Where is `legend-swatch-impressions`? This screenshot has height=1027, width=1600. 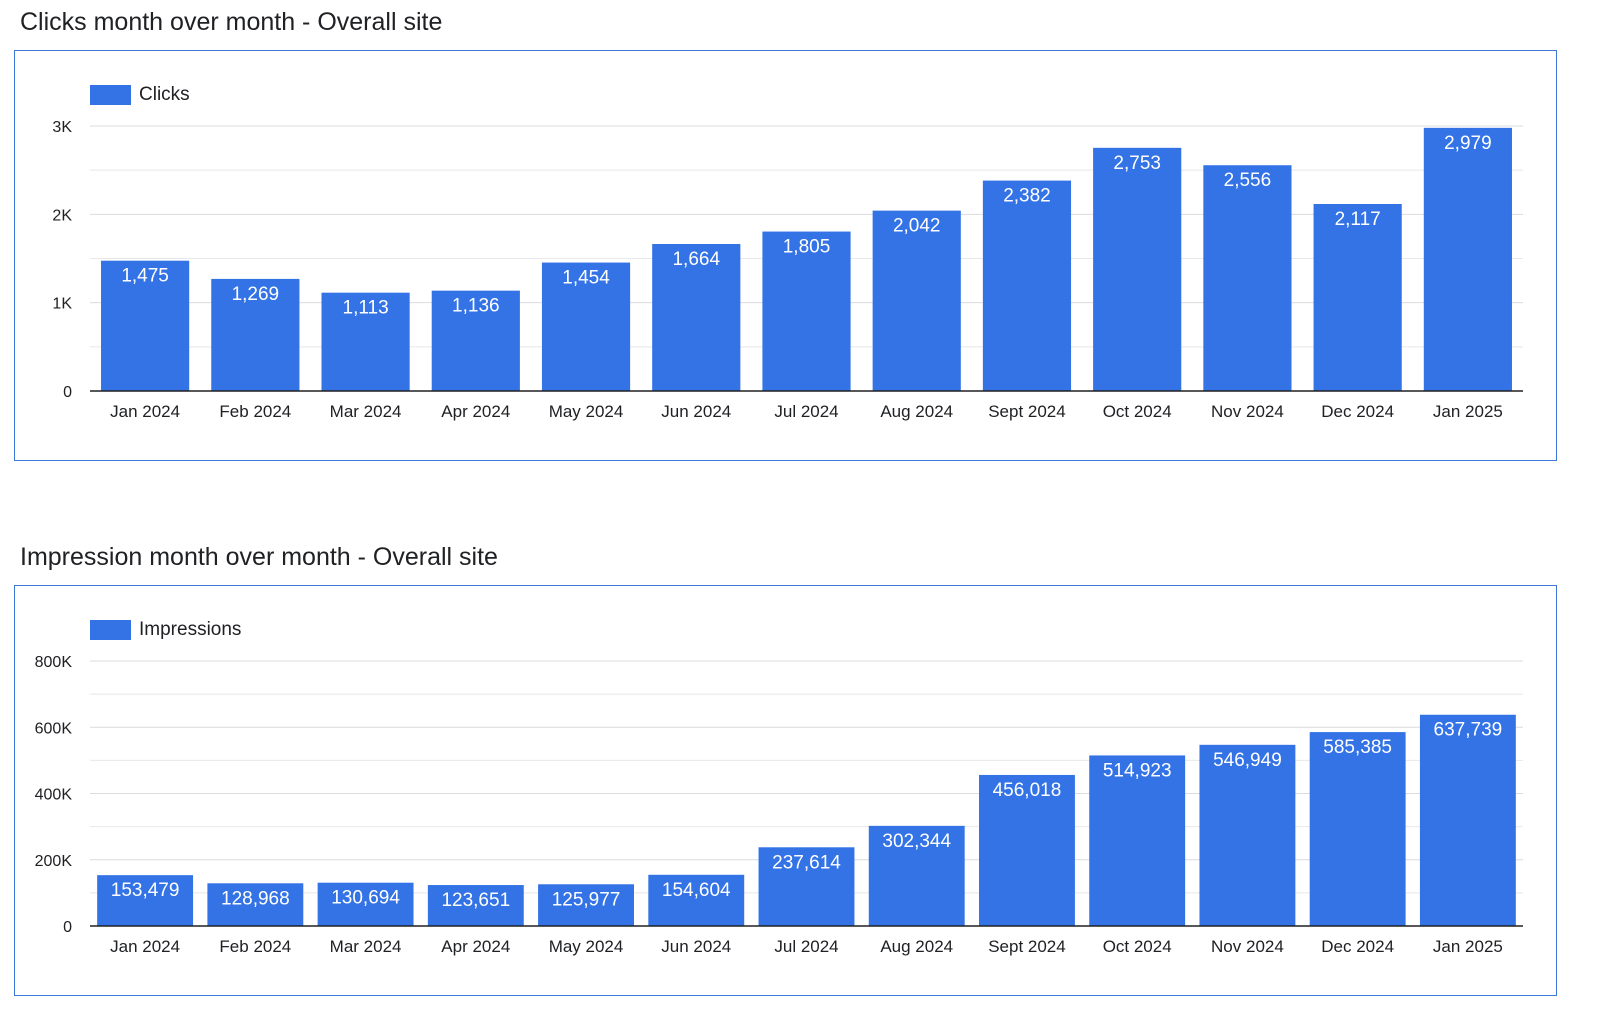 legend-swatch-impressions is located at coordinates (110, 630).